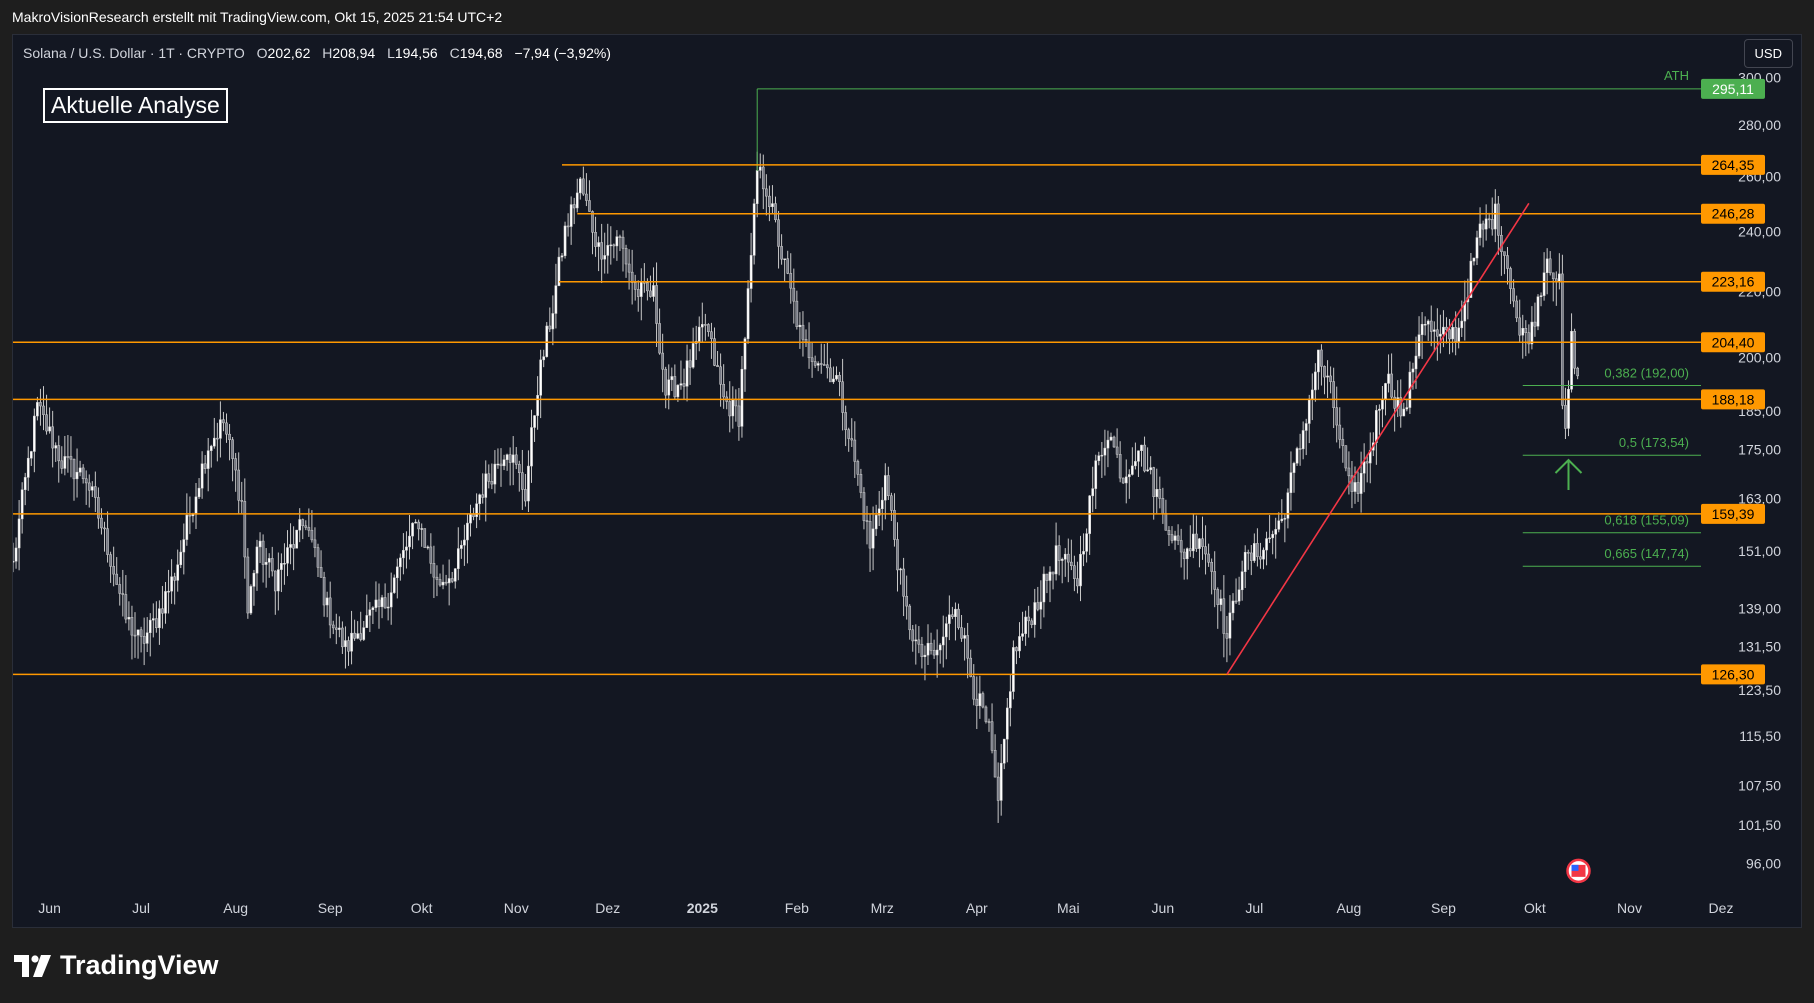  I want to click on price-badge-label: 223,16, so click(1733, 282).